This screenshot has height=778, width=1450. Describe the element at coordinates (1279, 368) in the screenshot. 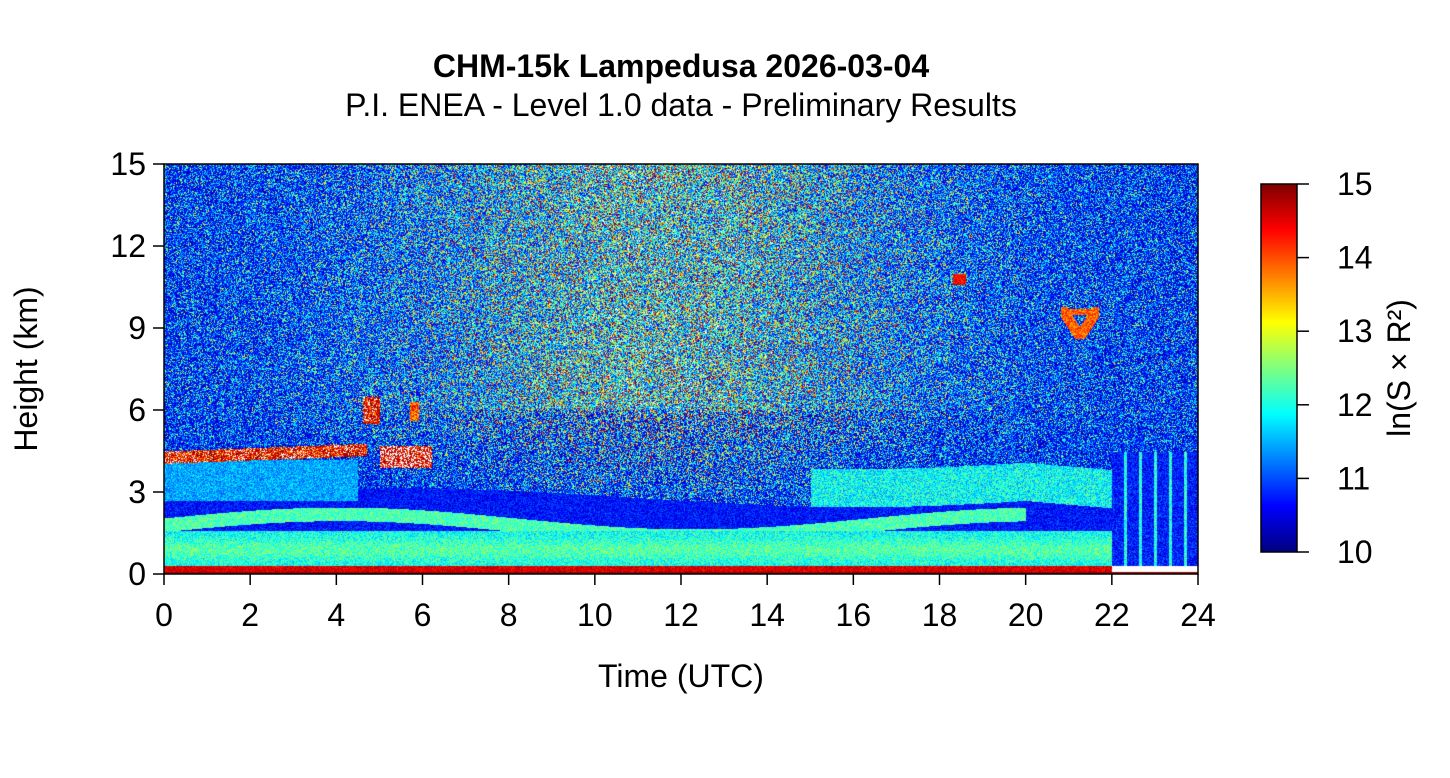

I see `colorbar-gradient` at that location.